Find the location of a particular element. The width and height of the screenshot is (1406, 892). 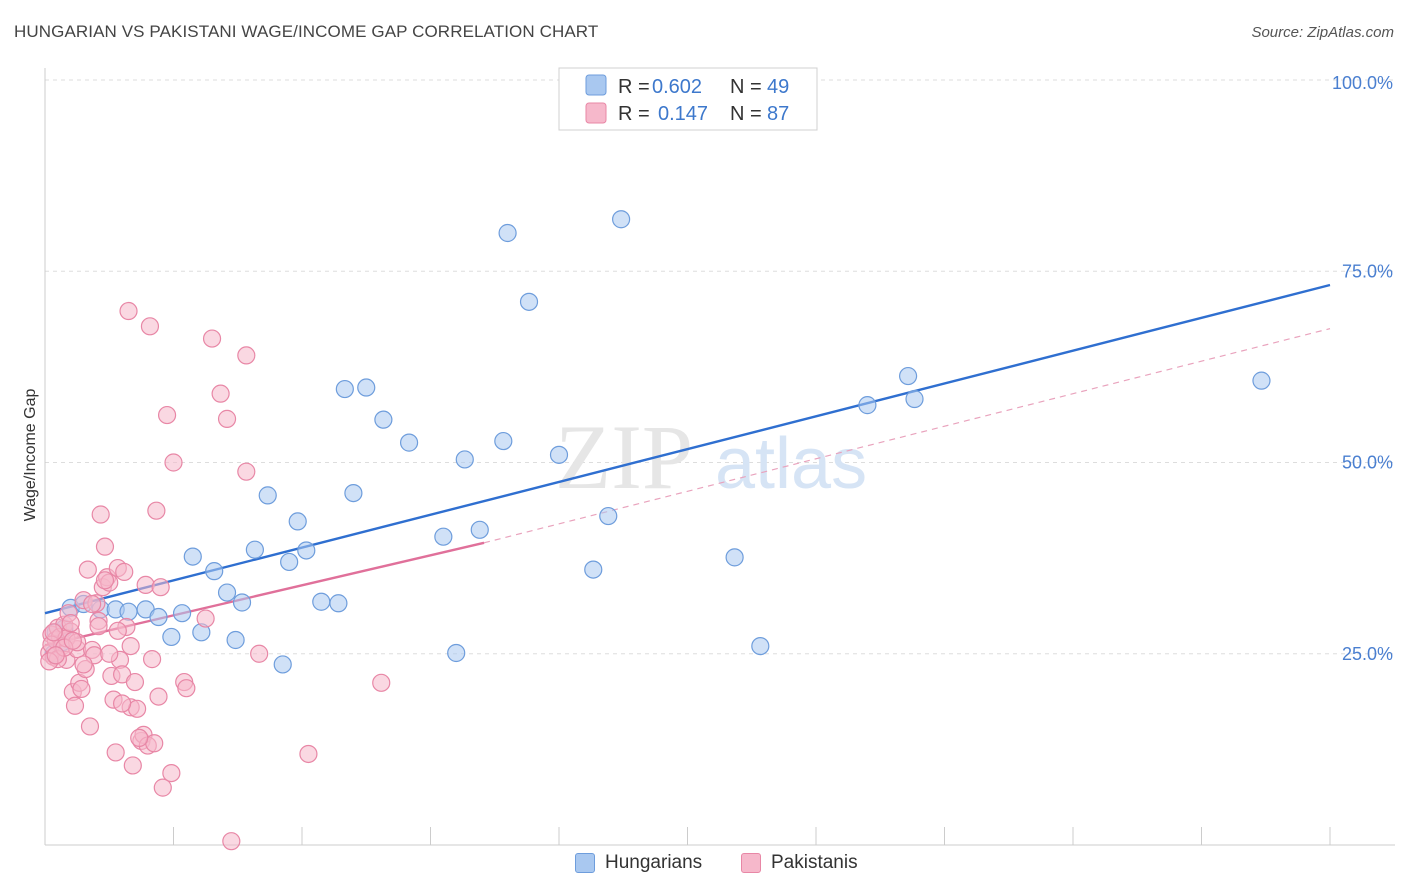

legend-r-label-1: R = is located at coordinates (634, 87).